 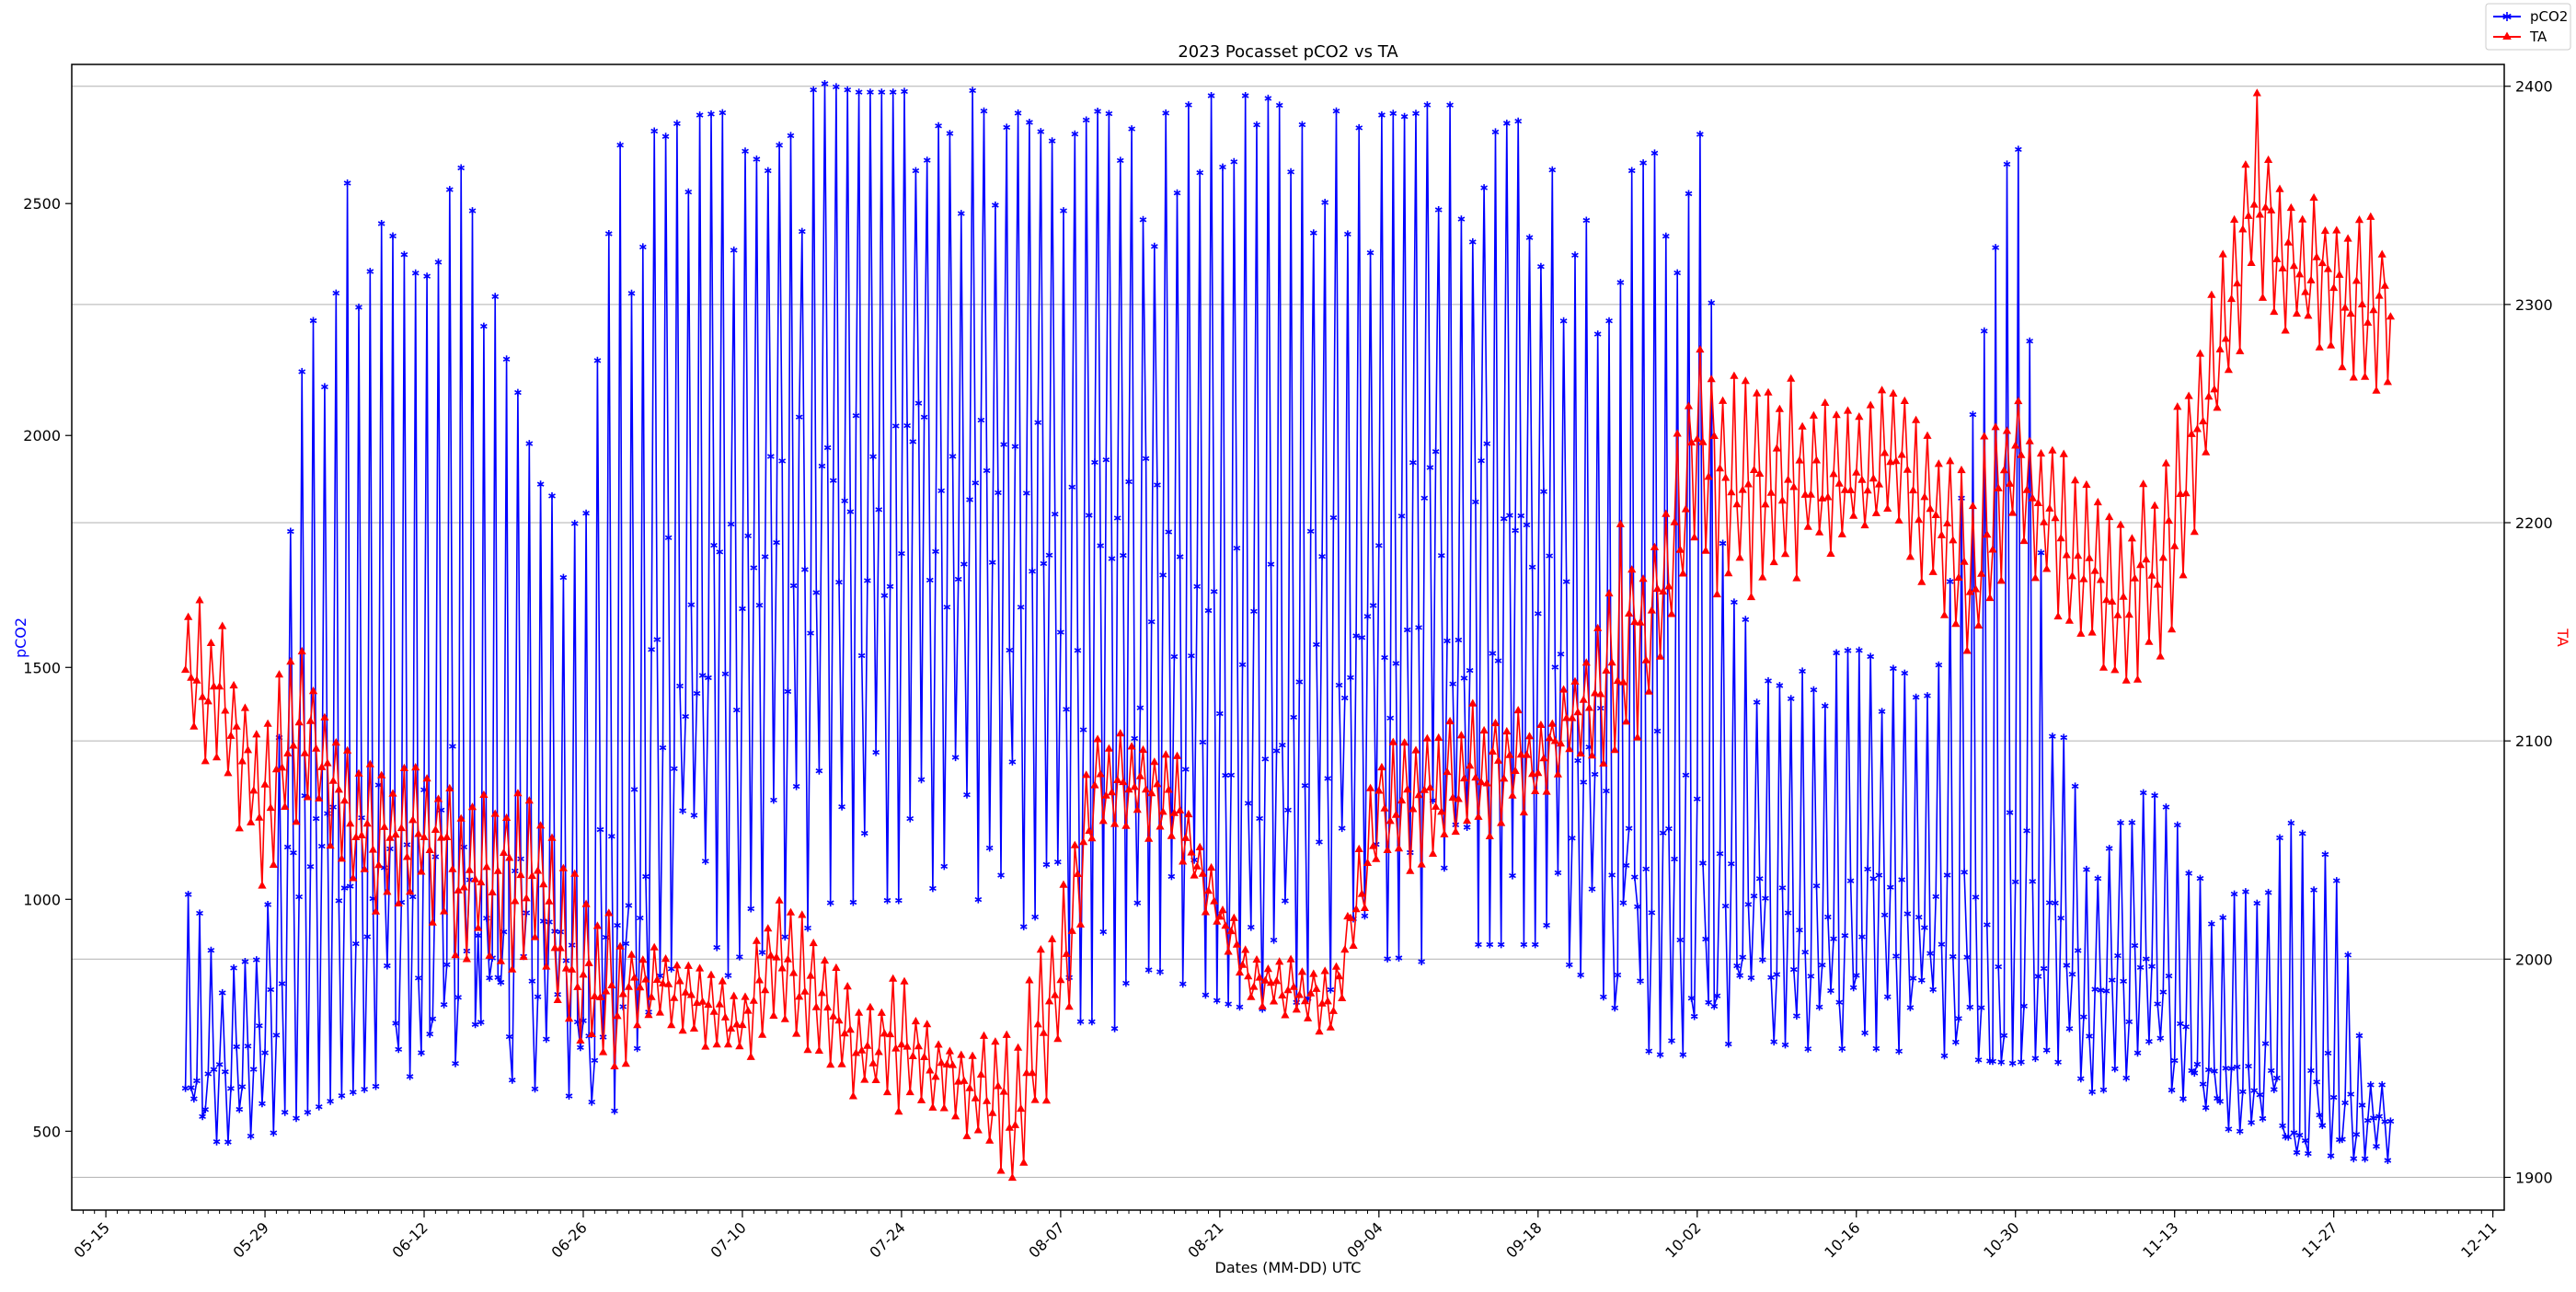 I want to click on legend-label-pco2: pCO2, so click(x=2549, y=16).